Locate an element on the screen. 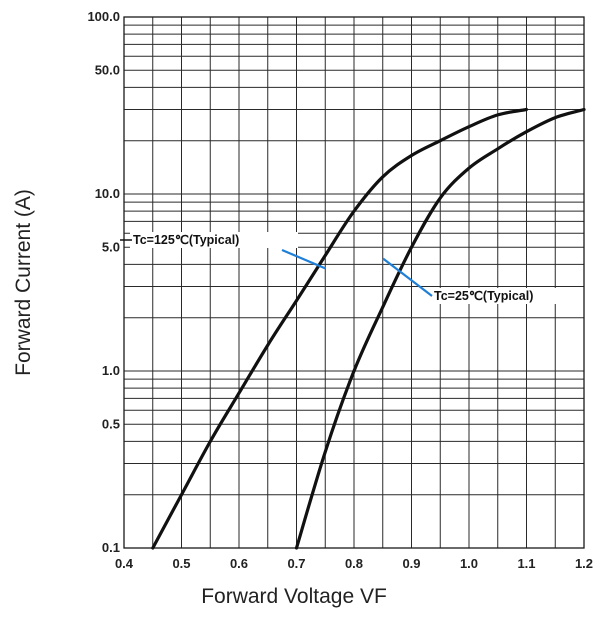 This screenshot has height=636, width=597. x-tick-label: 0.8 is located at coordinates (354, 563).